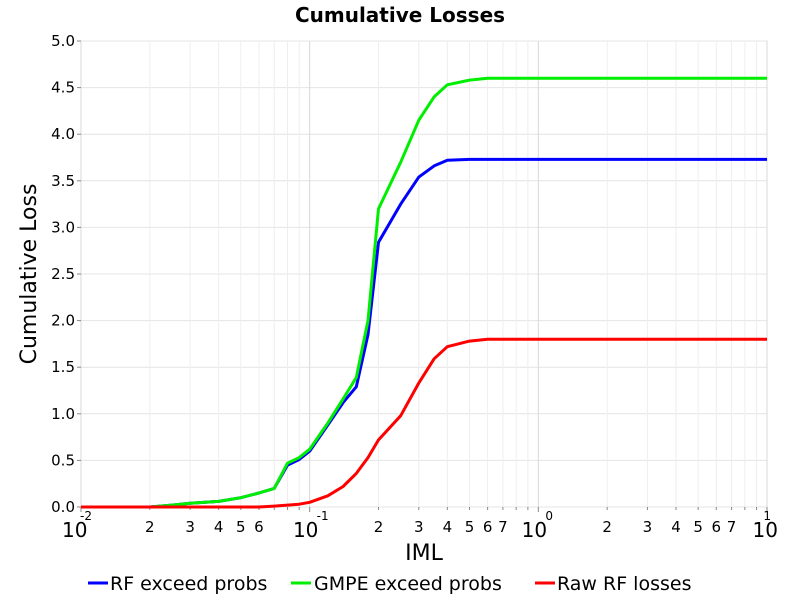  I want to click on chart-title: Cumulative Losses, so click(400, 15).